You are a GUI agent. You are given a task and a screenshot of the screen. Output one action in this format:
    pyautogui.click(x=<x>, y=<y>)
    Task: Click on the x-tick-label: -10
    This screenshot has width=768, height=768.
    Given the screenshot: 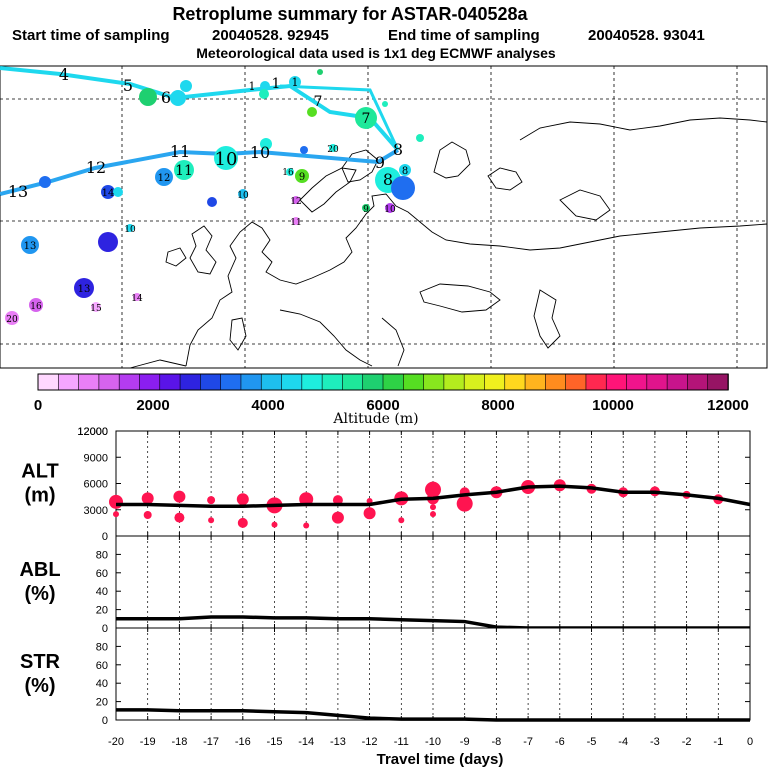 What is the action you would take?
    pyautogui.click(x=433, y=742)
    